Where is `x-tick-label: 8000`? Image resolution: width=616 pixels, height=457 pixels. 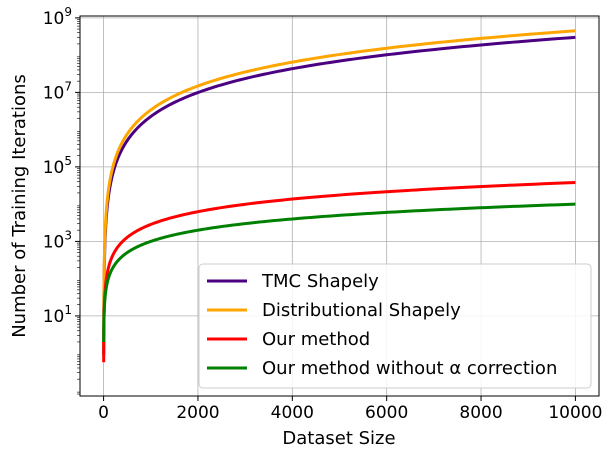 x-tick-label: 8000 is located at coordinates (480, 413).